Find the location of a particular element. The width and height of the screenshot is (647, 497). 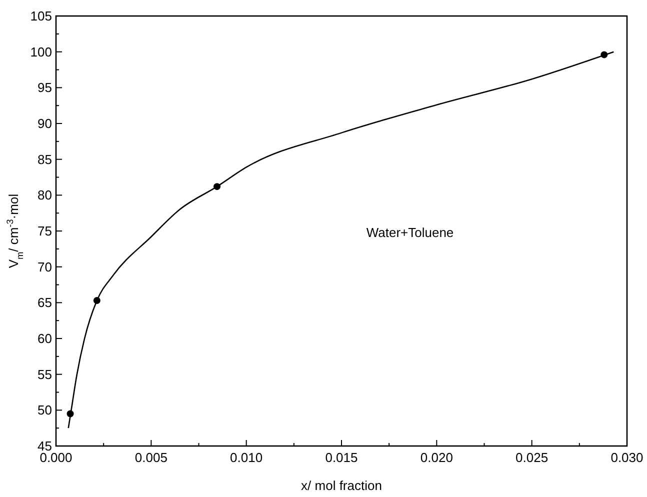

y-tick-label: 65 is located at coordinates (45, 302).